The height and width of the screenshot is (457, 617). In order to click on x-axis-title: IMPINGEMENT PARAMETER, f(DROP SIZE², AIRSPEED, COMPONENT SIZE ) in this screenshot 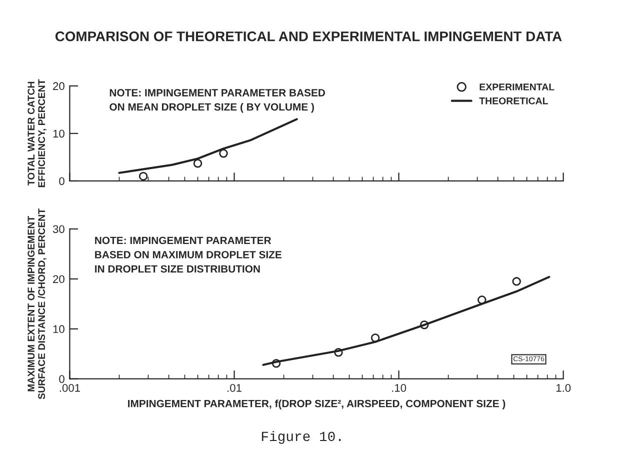, I will do `click(317, 405)`.